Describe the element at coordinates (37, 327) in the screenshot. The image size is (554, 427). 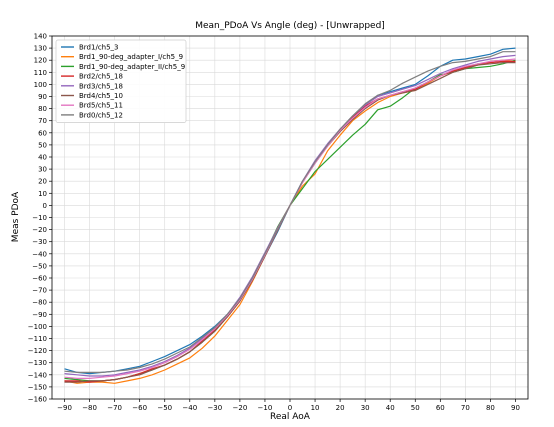
I see `y-tick-label: −100` at that location.